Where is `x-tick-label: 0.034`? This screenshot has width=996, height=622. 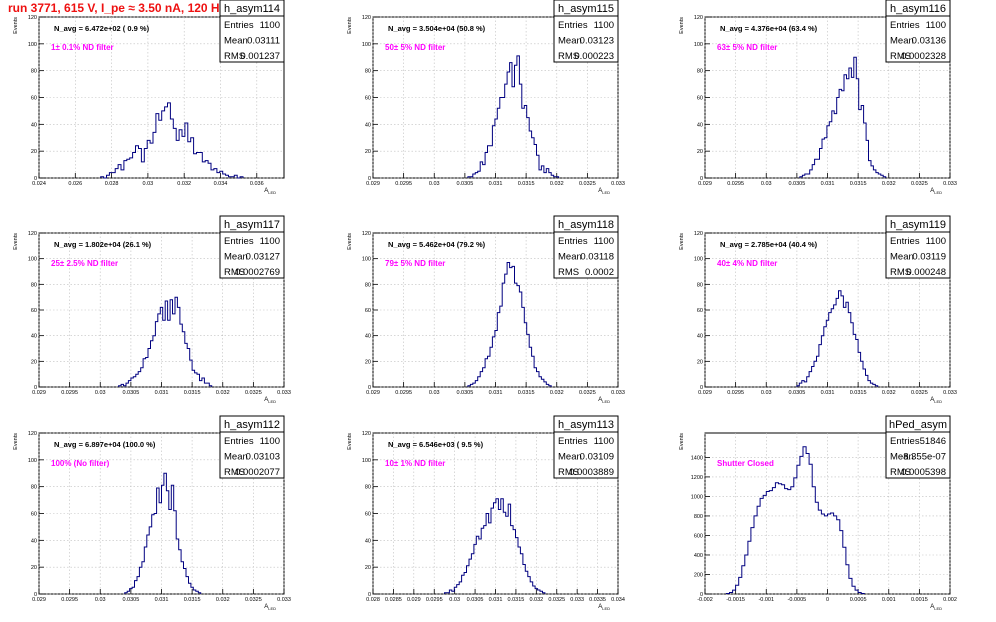
x-tick-label: 0.034 is located at coordinates (618, 600).